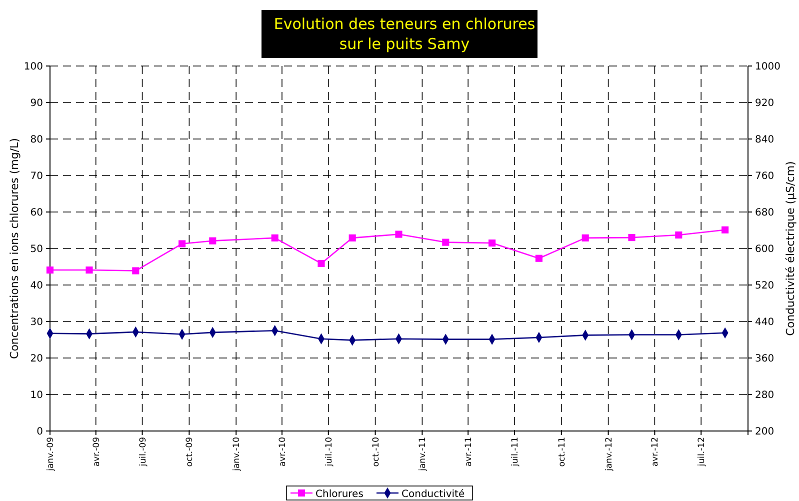  What do you see at coordinates (190, 452) in the screenshot?
I see `x-tick-label: oct.-09` at bounding box center [190, 452].